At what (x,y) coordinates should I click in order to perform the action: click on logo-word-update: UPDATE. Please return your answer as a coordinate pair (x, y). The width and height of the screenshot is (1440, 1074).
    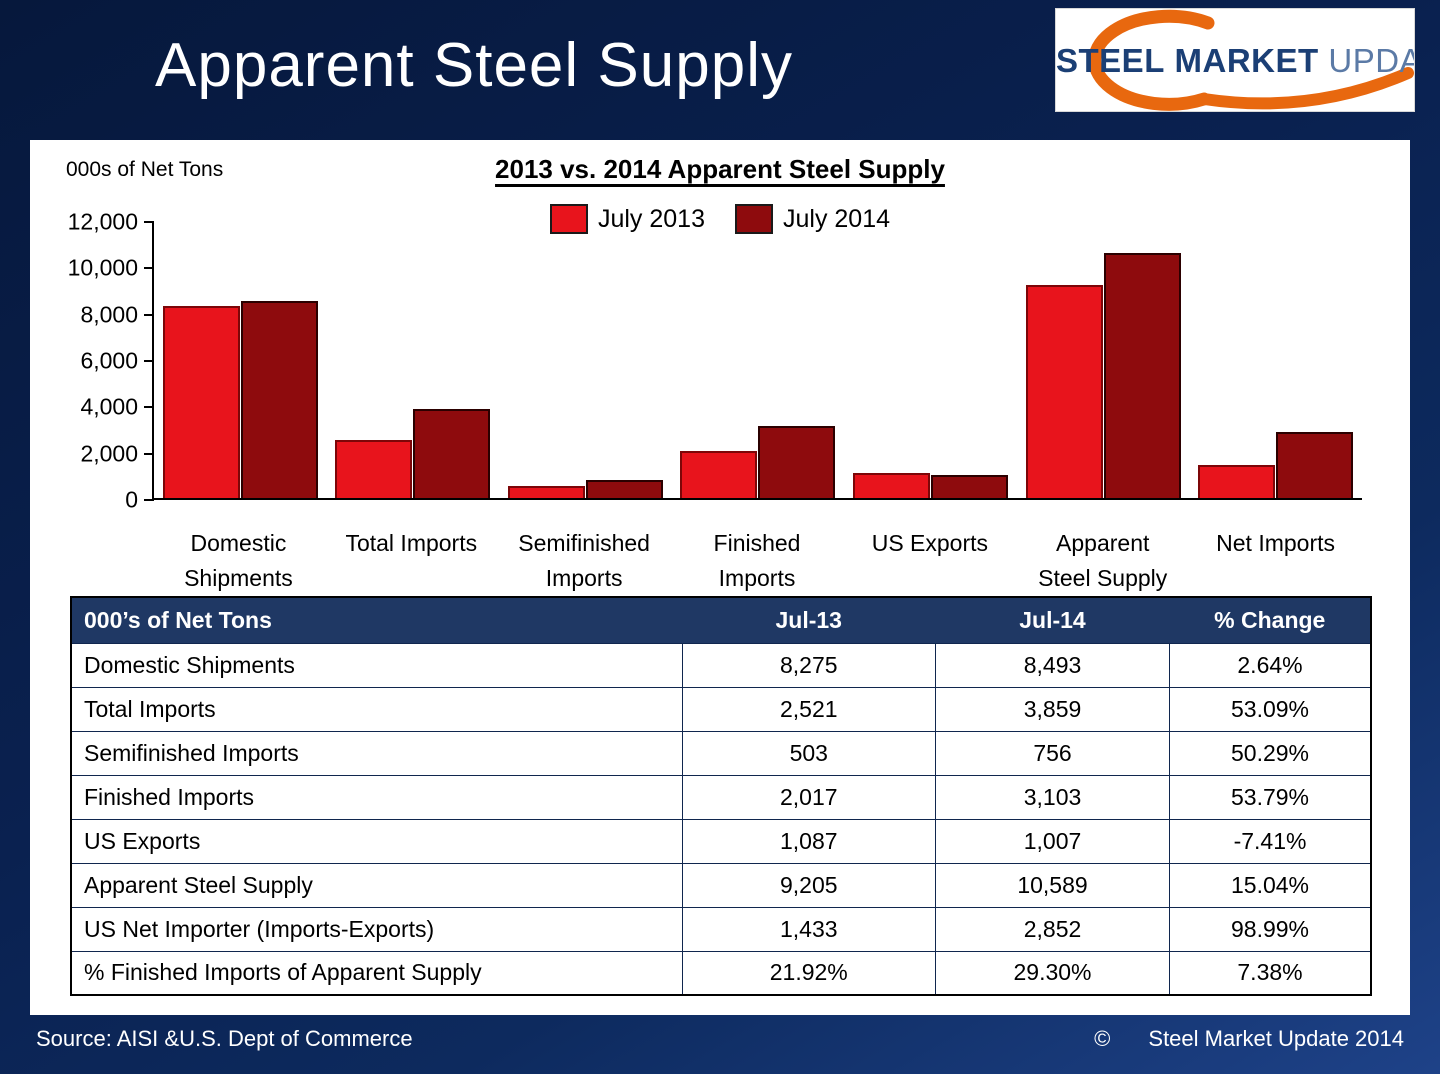
    Looking at the image, I should click on (1371, 60).